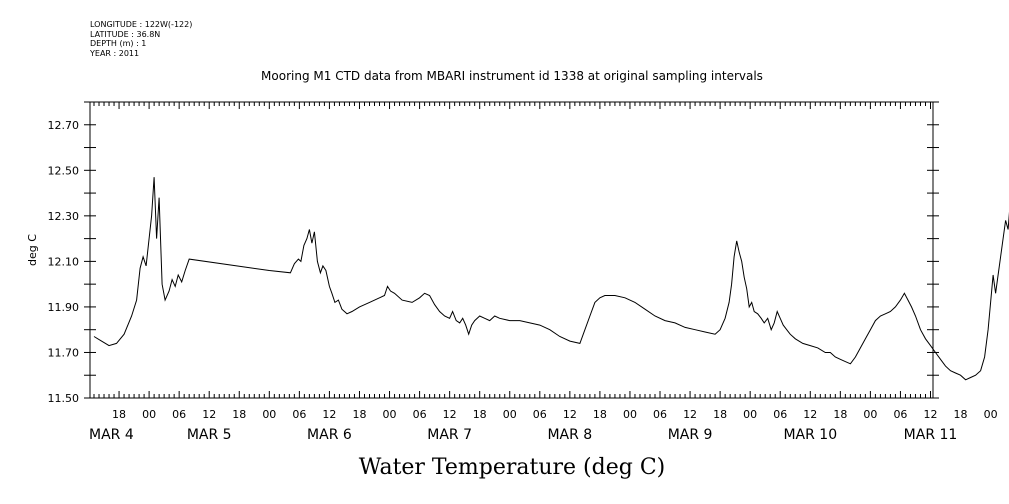 The height and width of the screenshot is (504, 1009). Describe the element at coordinates (64, 398) in the screenshot. I see `y-tick-label: 11.50` at that location.